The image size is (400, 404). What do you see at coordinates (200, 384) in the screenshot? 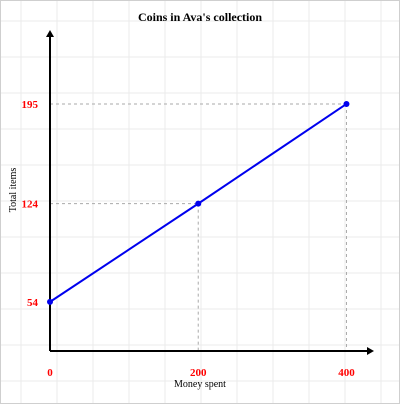
I see `x-axis-label: Money spent` at bounding box center [200, 384].